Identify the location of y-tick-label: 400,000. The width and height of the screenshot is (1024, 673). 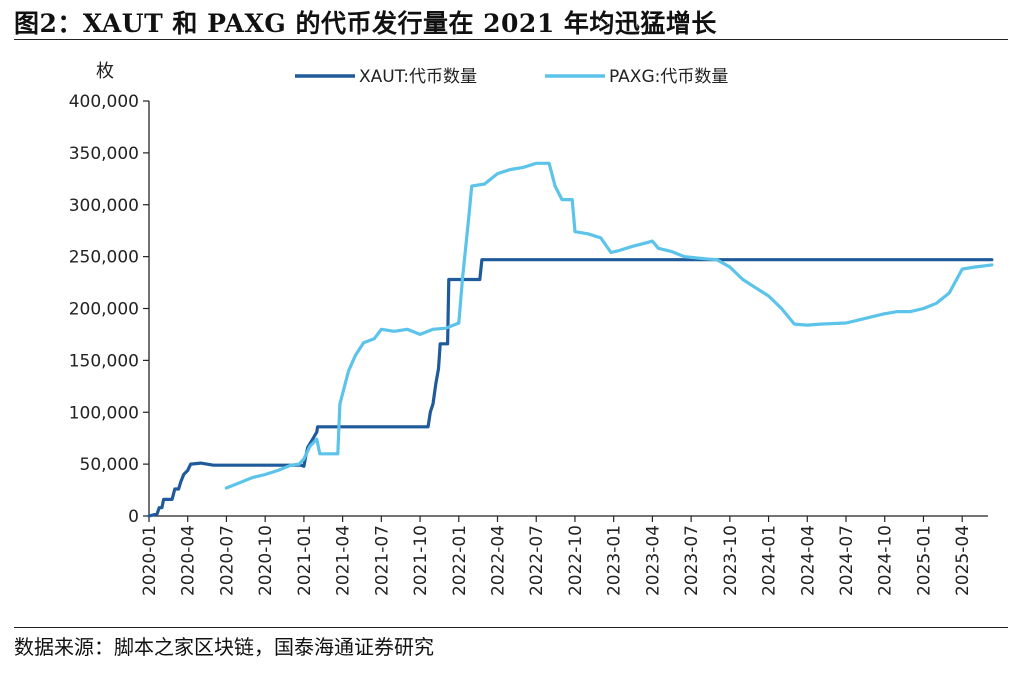
(104, 102).